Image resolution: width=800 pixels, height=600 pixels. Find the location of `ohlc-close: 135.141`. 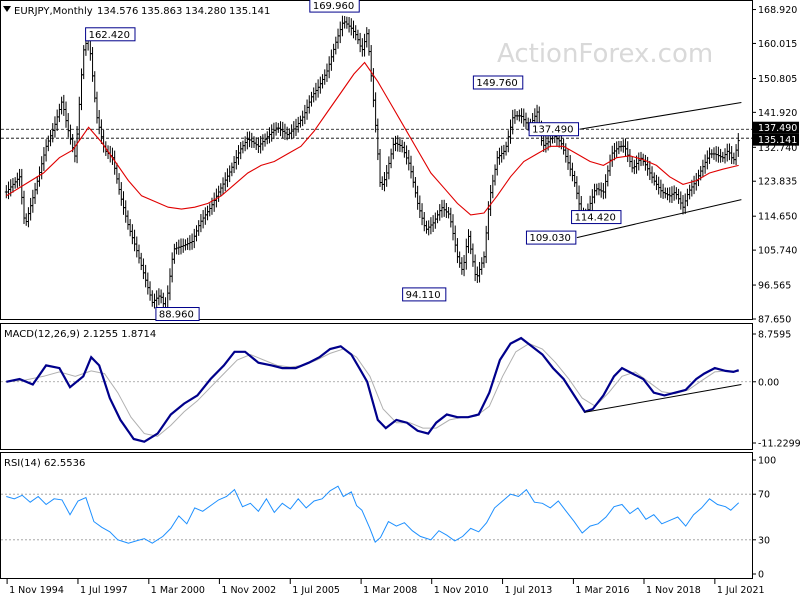

ohlc-close: 135.141 is located at coordinates (249, 11).